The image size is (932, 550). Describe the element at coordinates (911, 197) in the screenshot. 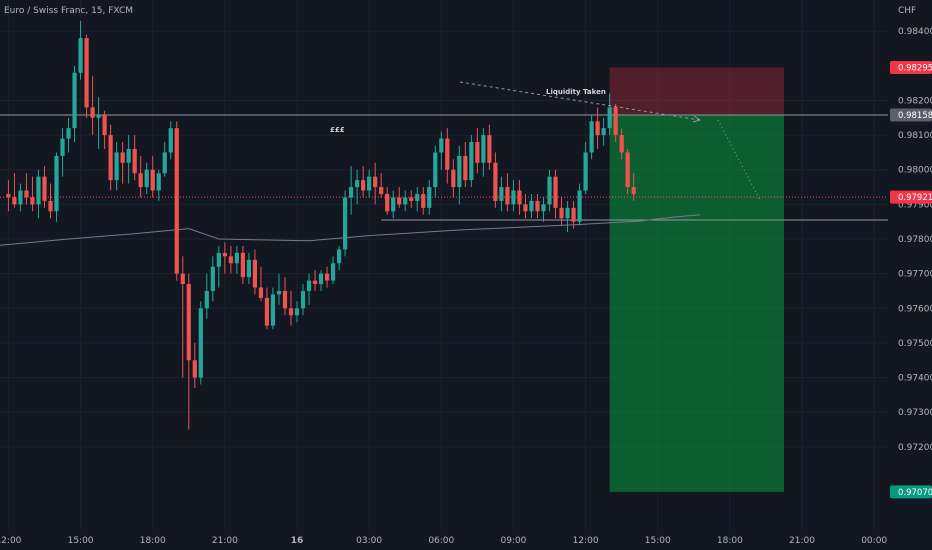

I see `last-price-badge` at that location.